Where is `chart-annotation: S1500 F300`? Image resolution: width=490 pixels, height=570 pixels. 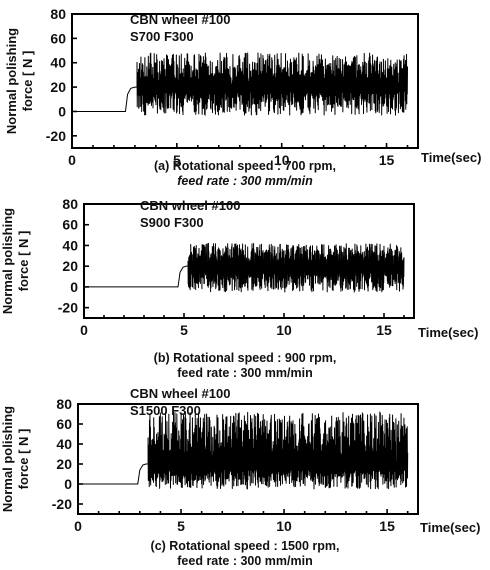
chart-annotation: S1500 F300 is located at coordinates (165, 410).